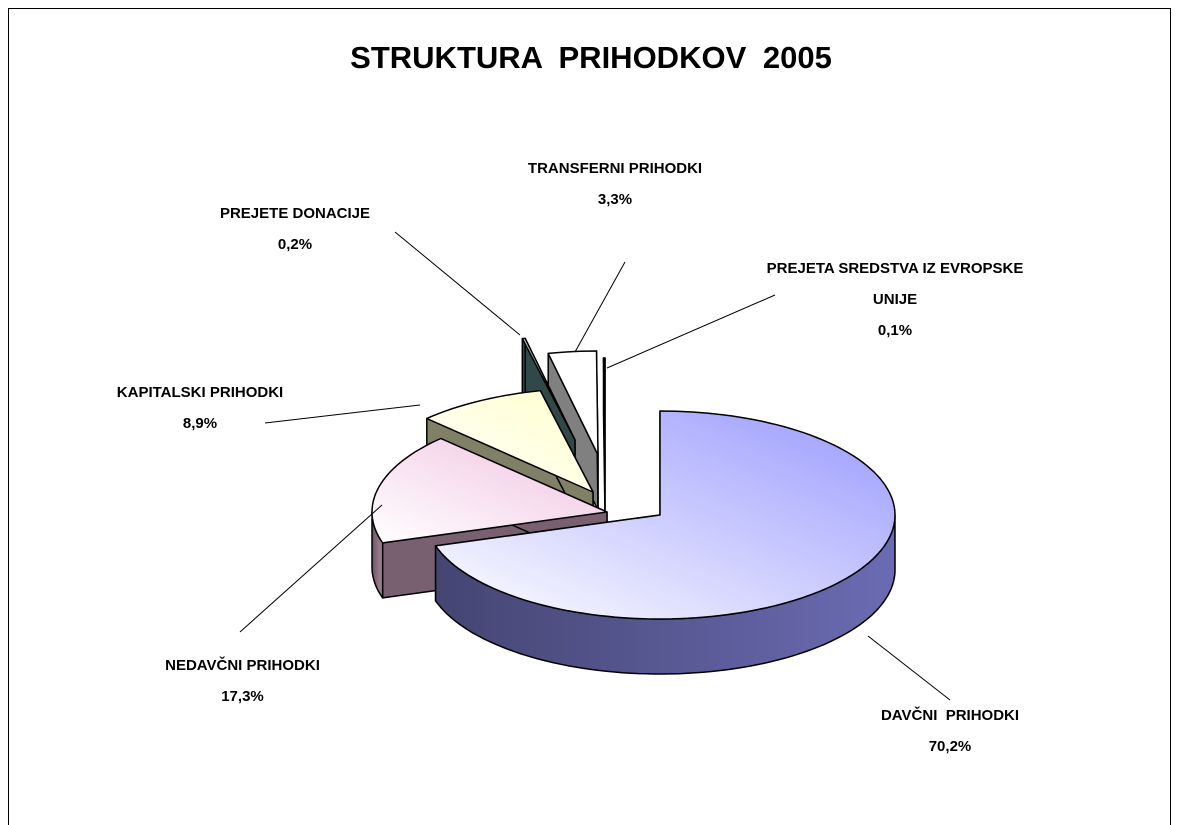  I want to click on category-label: PREJETA SREDSTVA IZ EVROPSKE UNIJE, so click(897, 284).